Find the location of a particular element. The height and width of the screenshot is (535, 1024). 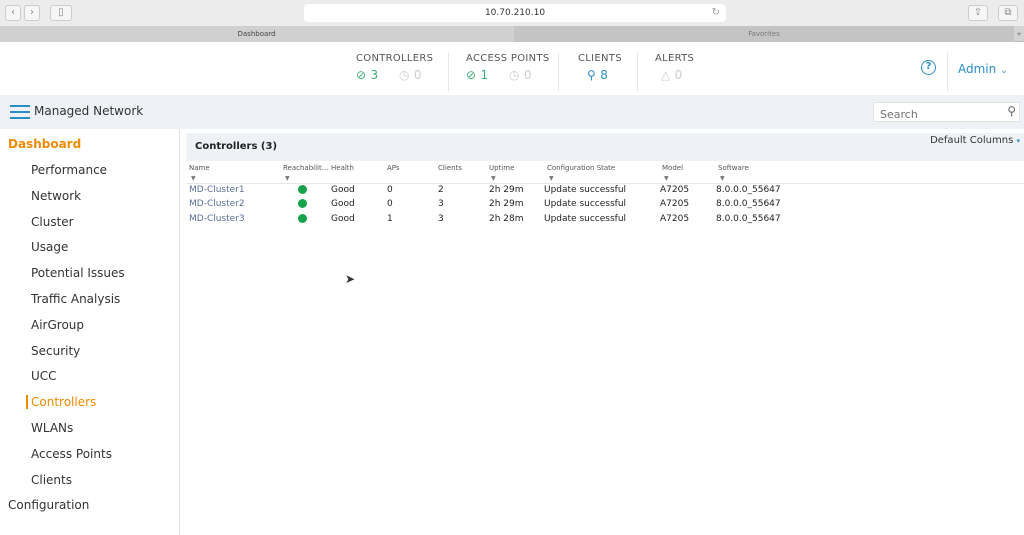

share-icon: ⇪ is located at coordinates (978, 13).